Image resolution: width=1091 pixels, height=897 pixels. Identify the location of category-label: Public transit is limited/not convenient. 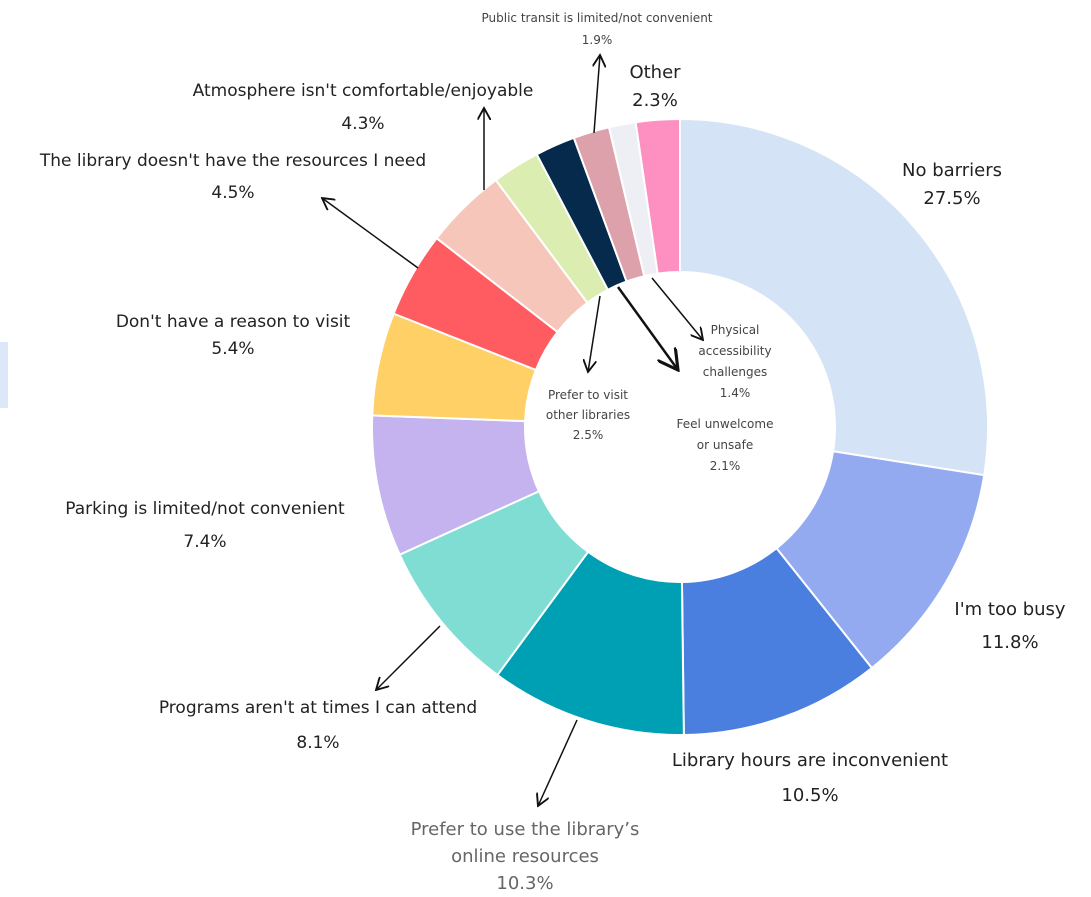
(597, 18).